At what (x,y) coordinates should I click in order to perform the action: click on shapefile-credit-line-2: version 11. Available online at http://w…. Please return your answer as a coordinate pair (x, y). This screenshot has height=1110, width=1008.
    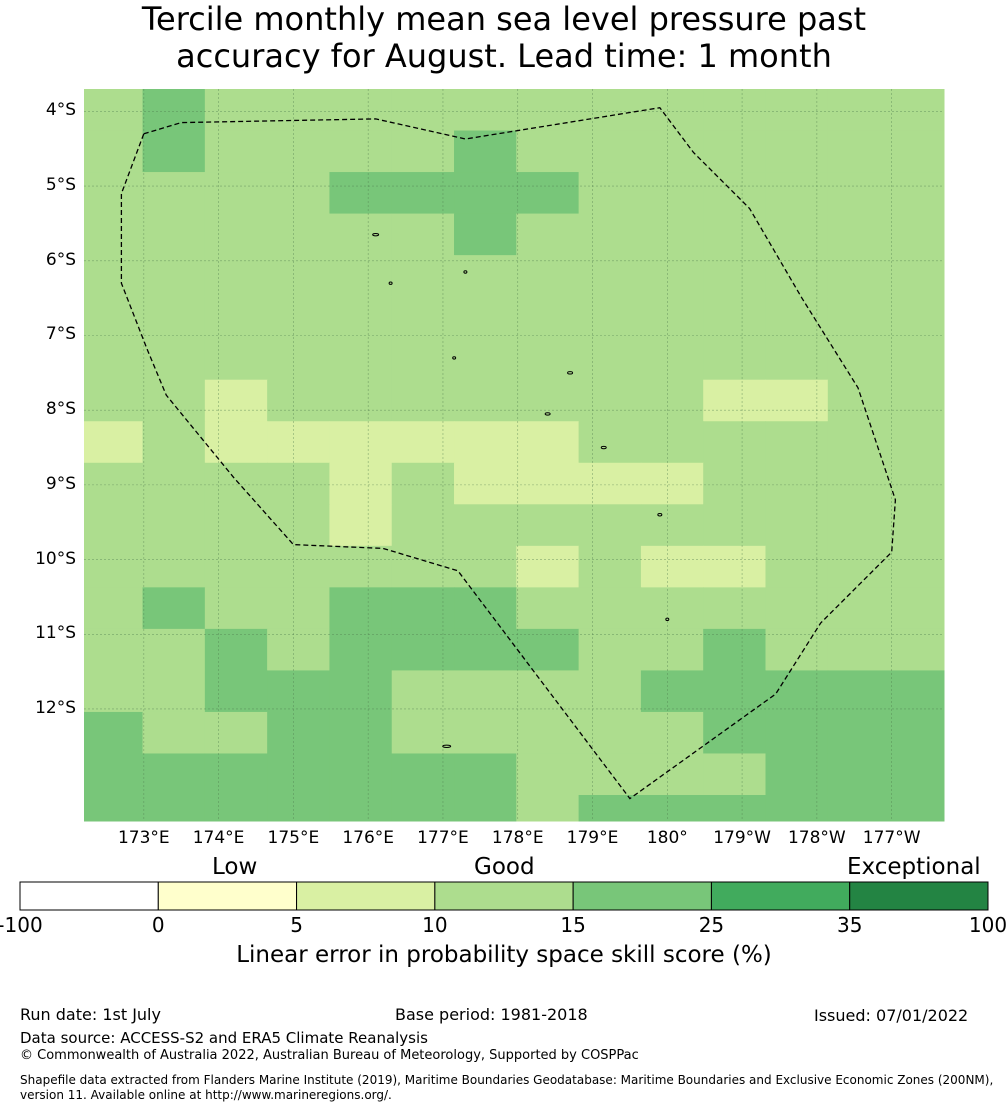
    Looking at the image, I should click on (206, 1095).